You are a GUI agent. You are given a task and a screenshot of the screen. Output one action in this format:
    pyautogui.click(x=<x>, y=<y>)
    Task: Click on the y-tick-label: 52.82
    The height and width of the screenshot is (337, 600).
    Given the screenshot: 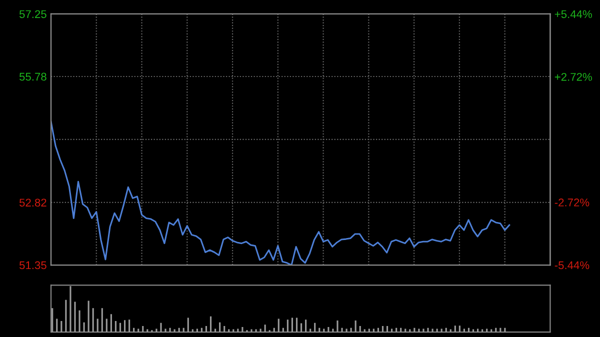 What is the action you would take?
    pyautogui.click(x=32, y=202)
    